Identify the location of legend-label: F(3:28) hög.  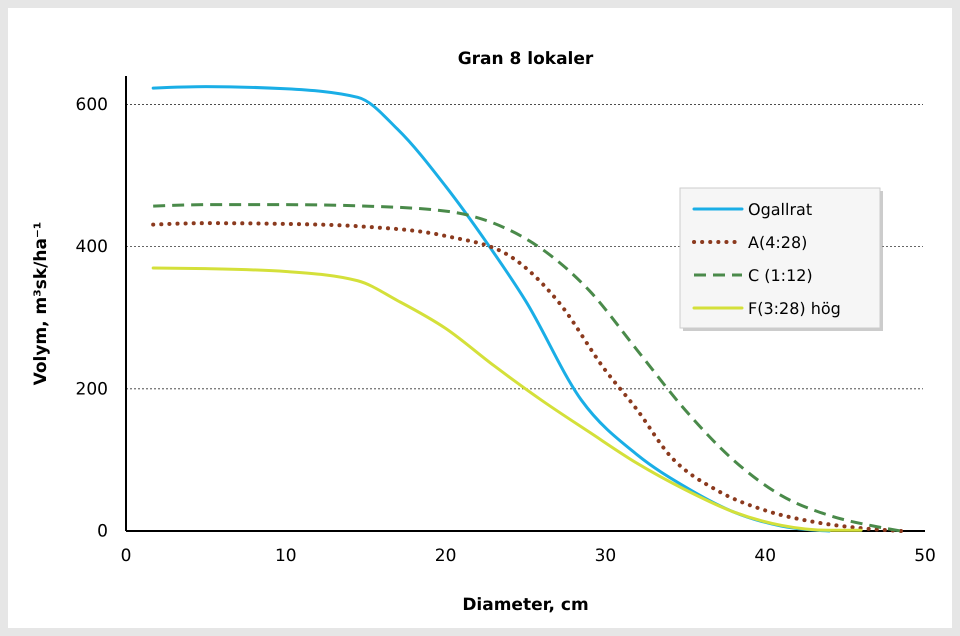
(794, 308).